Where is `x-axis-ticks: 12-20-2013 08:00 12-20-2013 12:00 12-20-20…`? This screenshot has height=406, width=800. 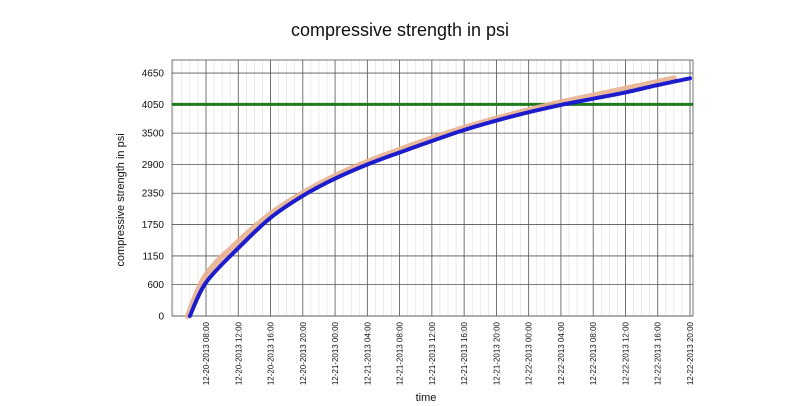 x-axis-ticks: 12-20-2013 08:00 12-20-2013 12:00 12-20-20… is located at coordinates (448, 353).